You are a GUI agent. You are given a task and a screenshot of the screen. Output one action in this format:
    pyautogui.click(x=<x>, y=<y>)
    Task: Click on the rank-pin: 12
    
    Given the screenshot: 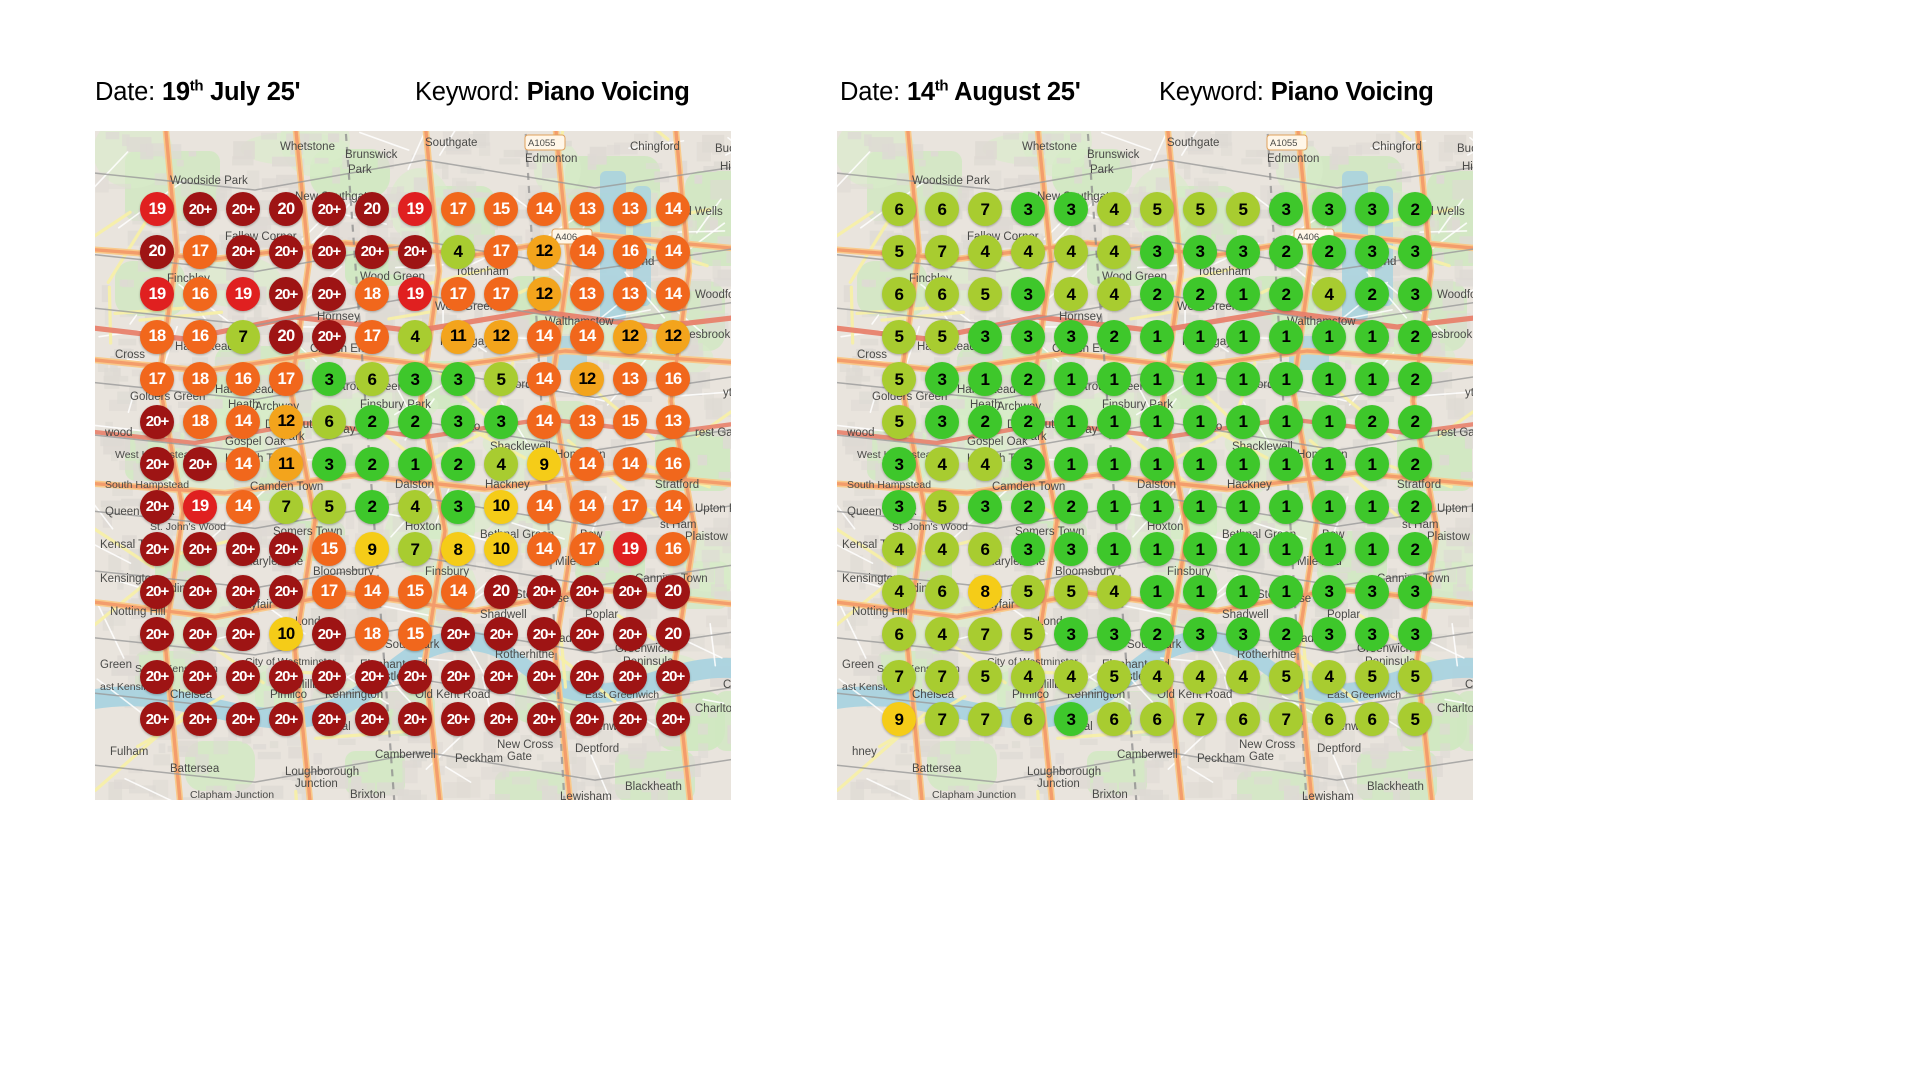 What is the action you would take?
    pyautogui.click(x=501, y=336)
    